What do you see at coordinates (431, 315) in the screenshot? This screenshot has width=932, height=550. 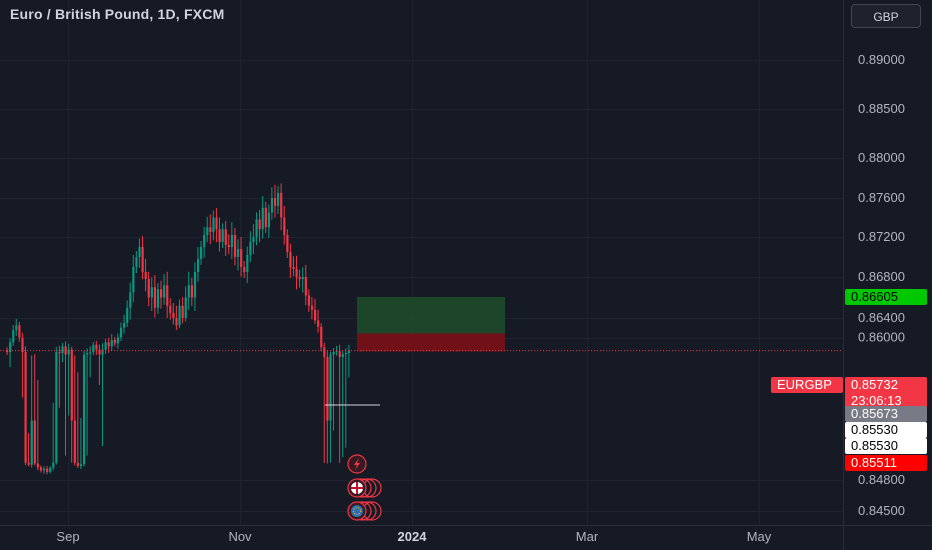 I see `profit-zone` at bounding box center [431, 315].